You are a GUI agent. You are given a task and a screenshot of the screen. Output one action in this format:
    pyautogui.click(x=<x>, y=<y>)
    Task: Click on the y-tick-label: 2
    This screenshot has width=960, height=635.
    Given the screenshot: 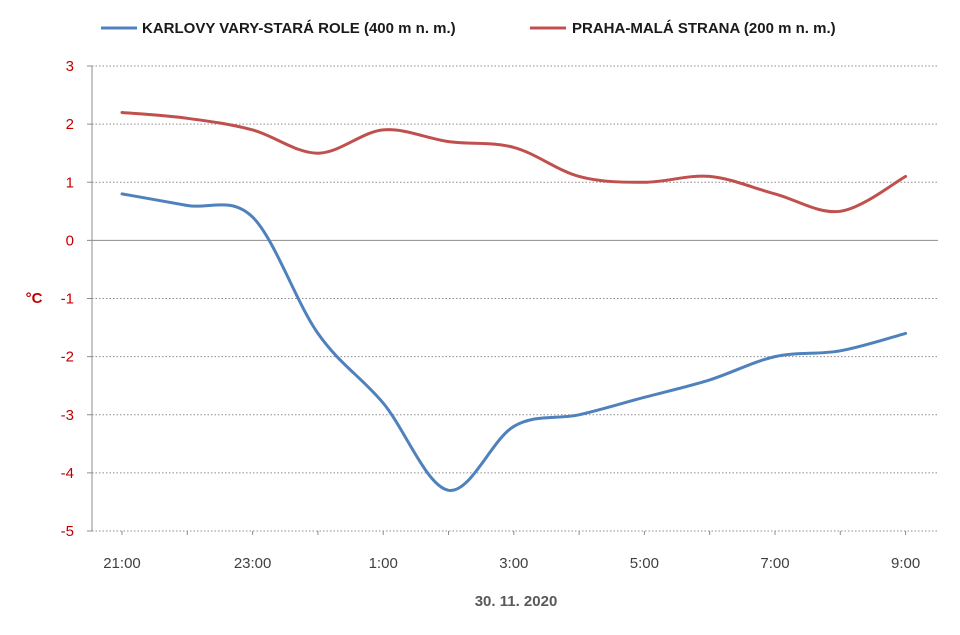 What is the action you would take?
    pyautogui.click(x=70, y=124)
    